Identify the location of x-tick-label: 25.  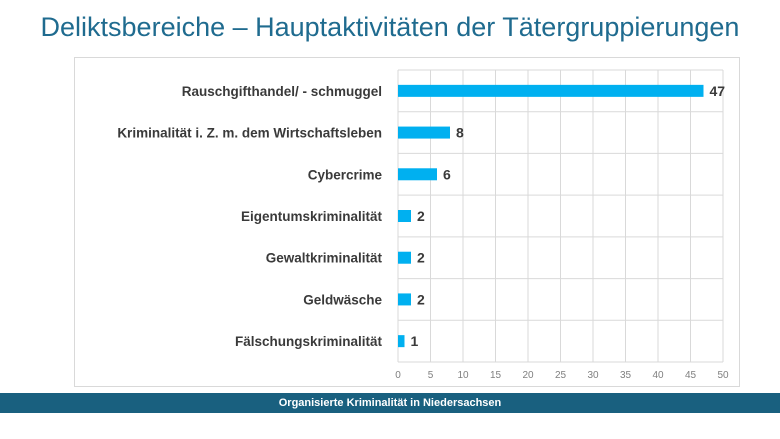
(561, 375).